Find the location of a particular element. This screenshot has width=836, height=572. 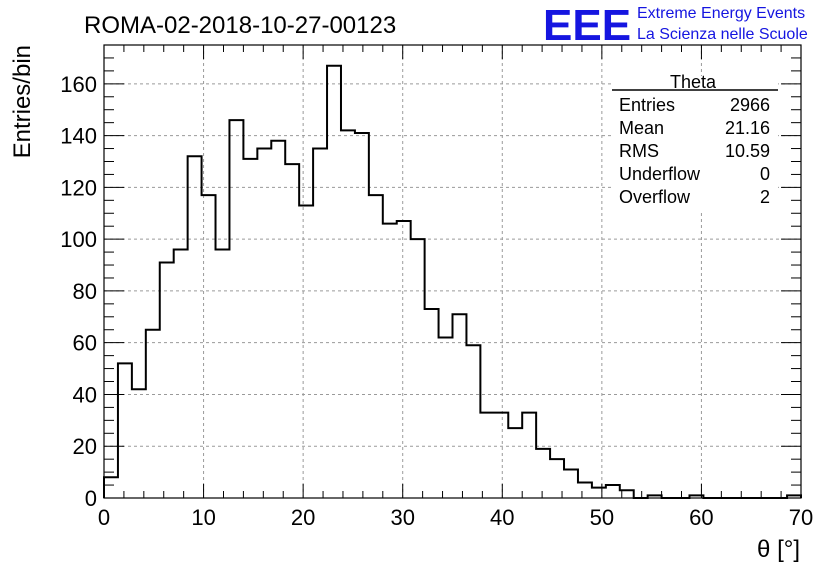

x-tick-label: 70 is located at coordinates (801, 517).